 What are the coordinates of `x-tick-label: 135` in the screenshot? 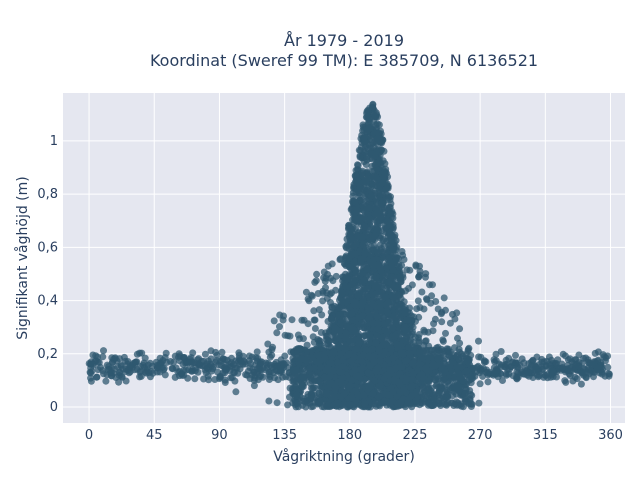 It's located at (284, 435).